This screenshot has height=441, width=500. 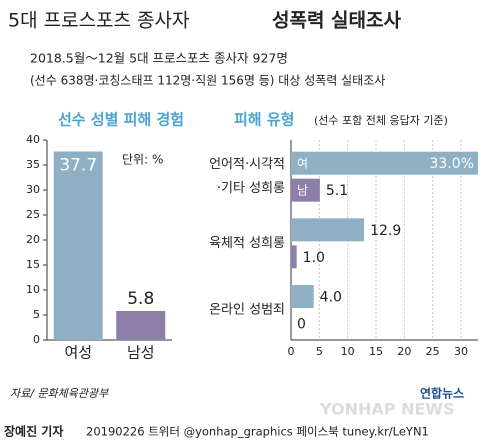 What do you see at coordinates (381, 120) in the screenshot?
I see `chart-subtitle: (선수 포함 전체 응답자 기준)` at bounding box center [381, 120].